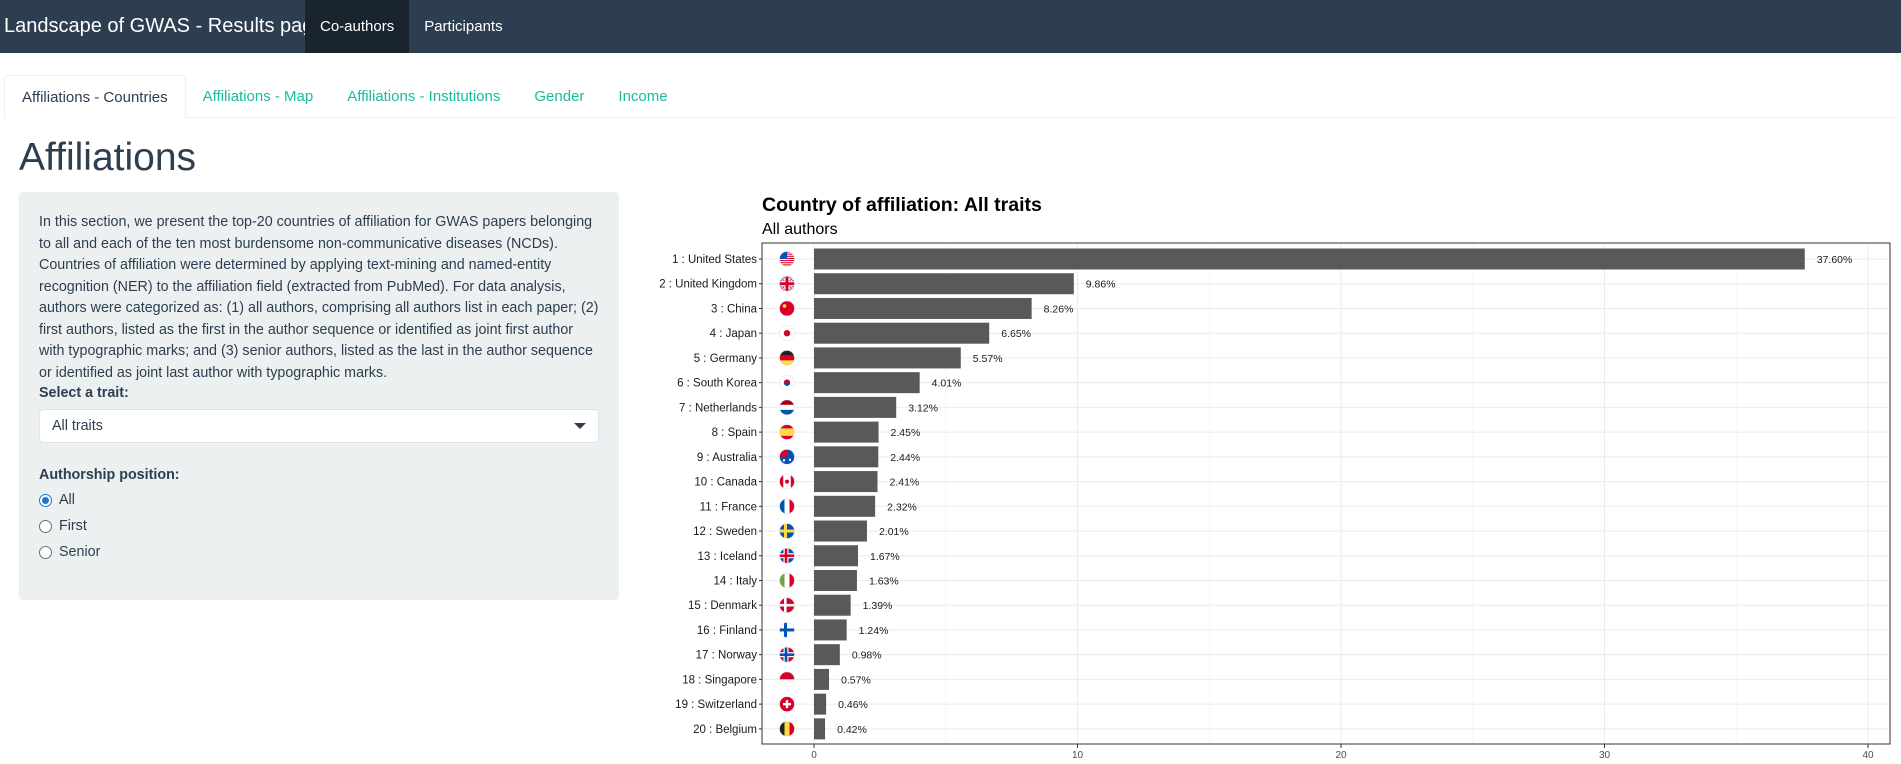 This screenshot has width=1901, height=764. What do you see at coordinates (884, 581) in the screenshot?
I see `bar-value-label: 1.63%` at bounding box center [884, 581].